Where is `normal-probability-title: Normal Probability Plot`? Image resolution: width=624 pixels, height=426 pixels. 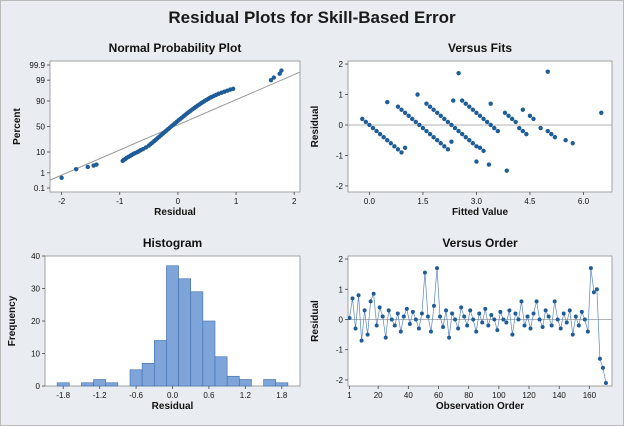
normal-probability-title: Normal Probability Plot is located at coordinates (175, 48).